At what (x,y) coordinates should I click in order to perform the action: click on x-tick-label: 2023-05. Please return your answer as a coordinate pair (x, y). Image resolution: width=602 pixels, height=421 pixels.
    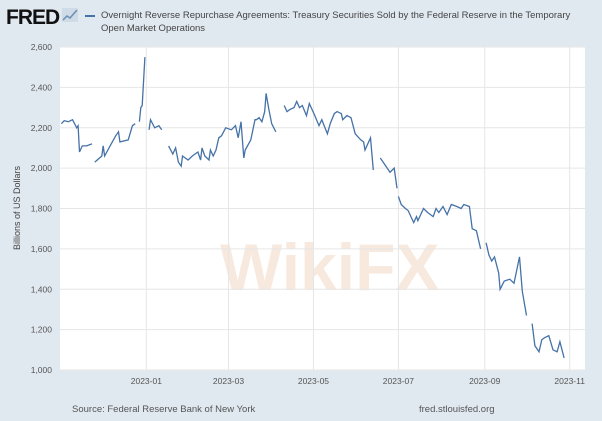
    Looking at the image, I should click on (313, 381).